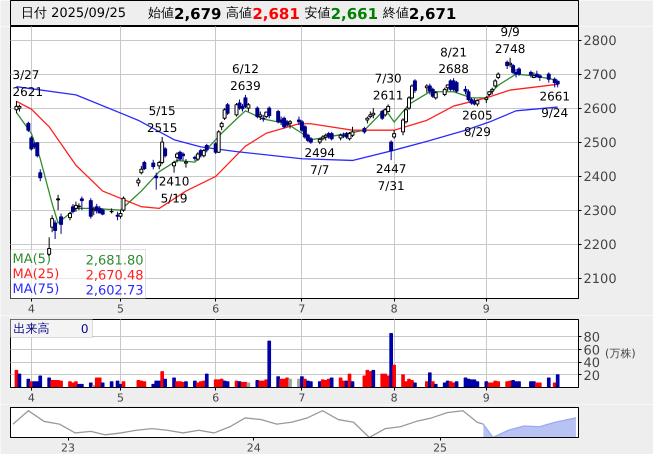  Describe the element at coordinates (31, 398) in the screenshot. I see `x-tick-label: 4` at that location.